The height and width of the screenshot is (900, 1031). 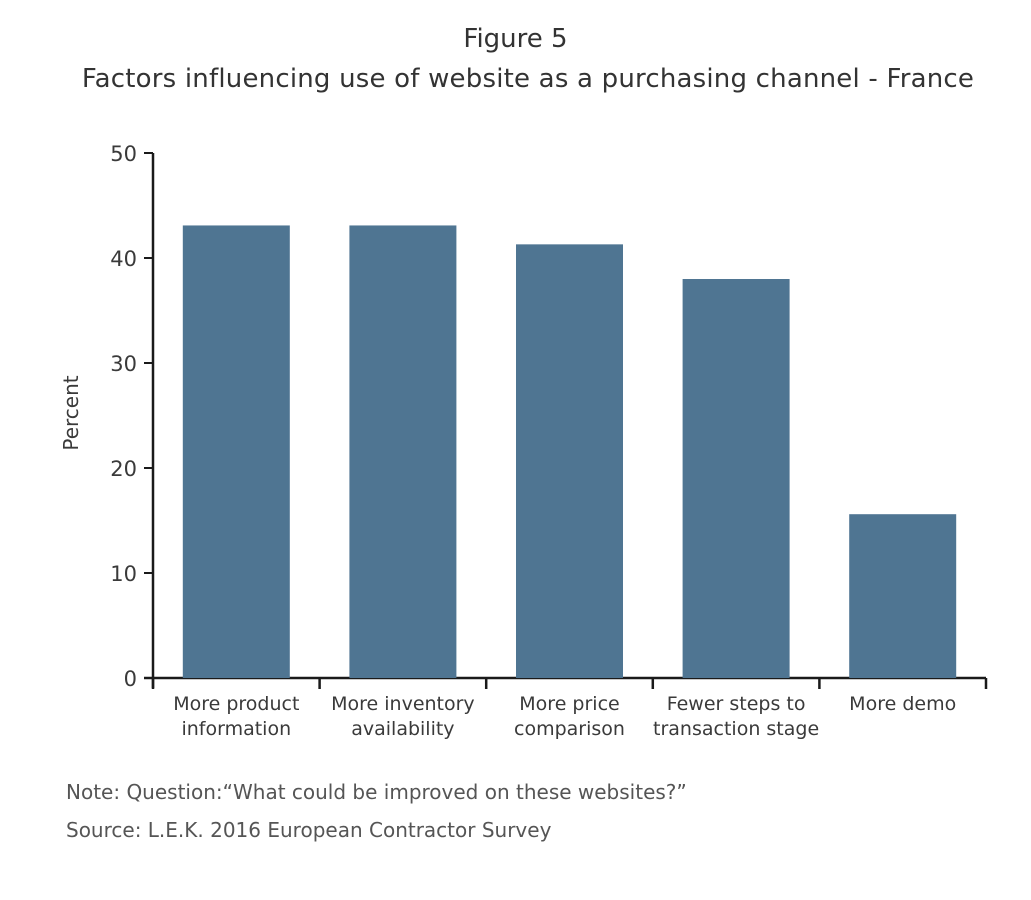 What do you see at coordinates (566, 682) in the screenshot?
I see `x-axis` at bounding box center [566, 682].